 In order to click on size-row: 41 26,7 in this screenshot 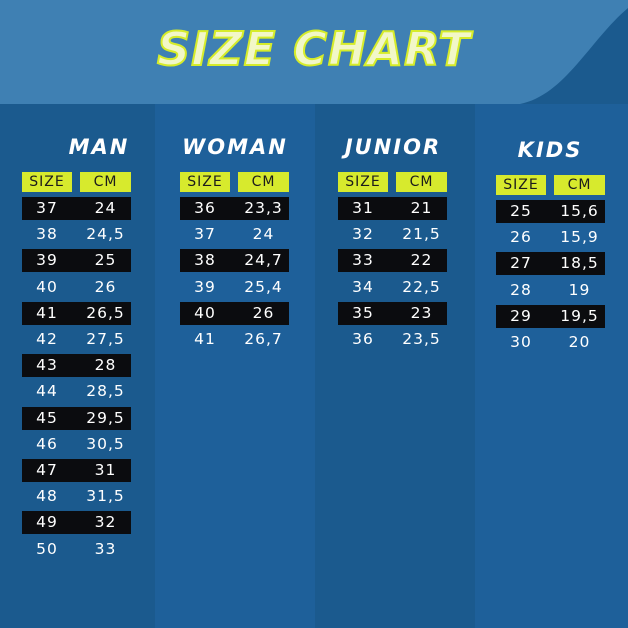, I will do `click(234, 339)`.